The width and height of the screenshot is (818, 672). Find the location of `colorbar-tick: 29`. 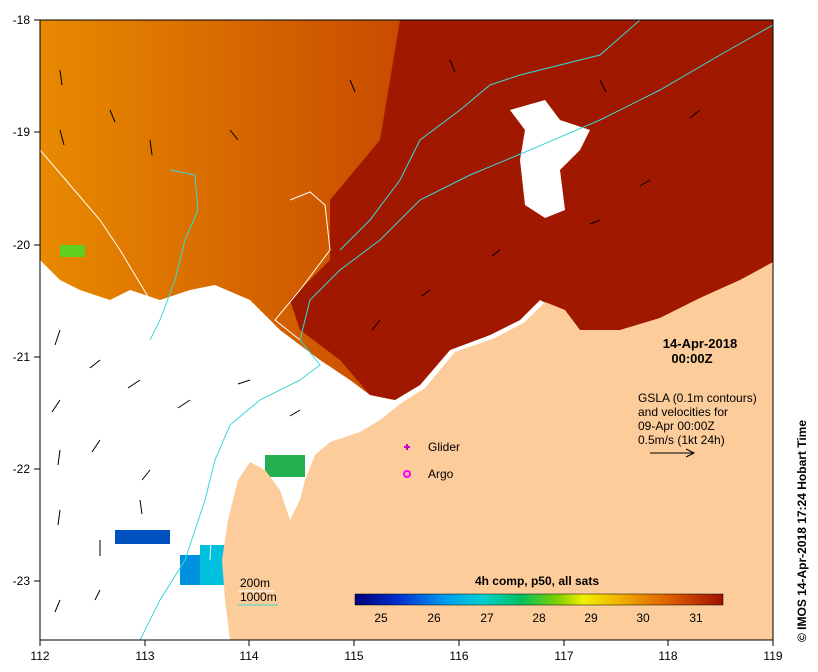

colorbar-tick: 29 is located at coordinates (591, 618).